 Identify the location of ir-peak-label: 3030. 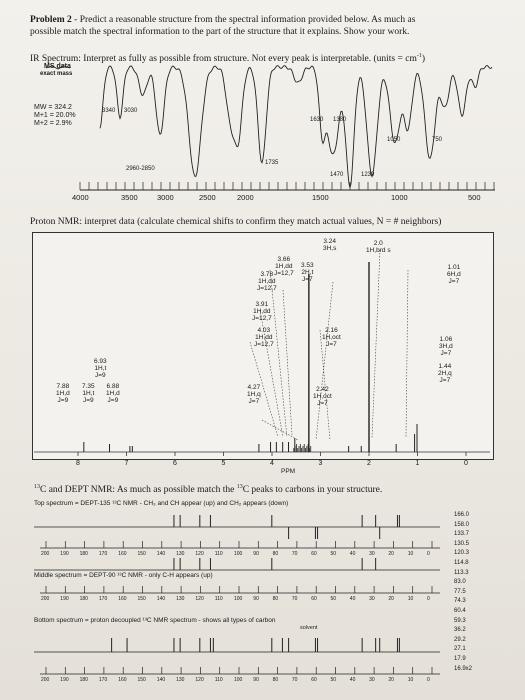
(131, 111).